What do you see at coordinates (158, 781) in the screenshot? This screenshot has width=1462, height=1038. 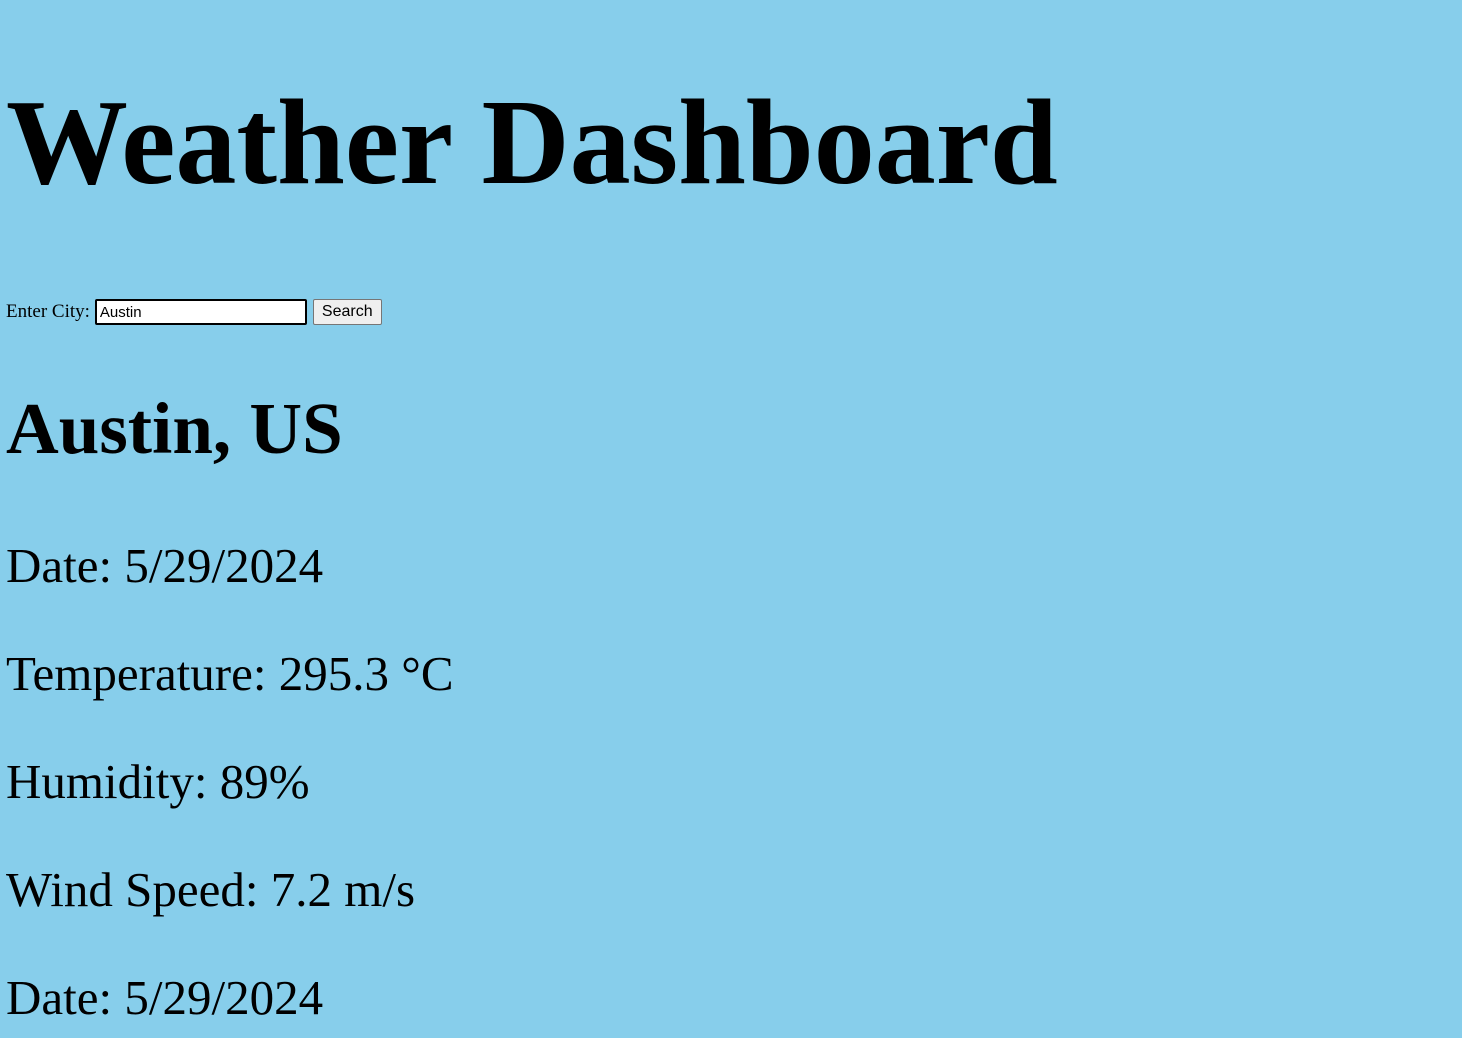 I see `current-humidity: Humidity: 89%` at bounding box center [158, 781].